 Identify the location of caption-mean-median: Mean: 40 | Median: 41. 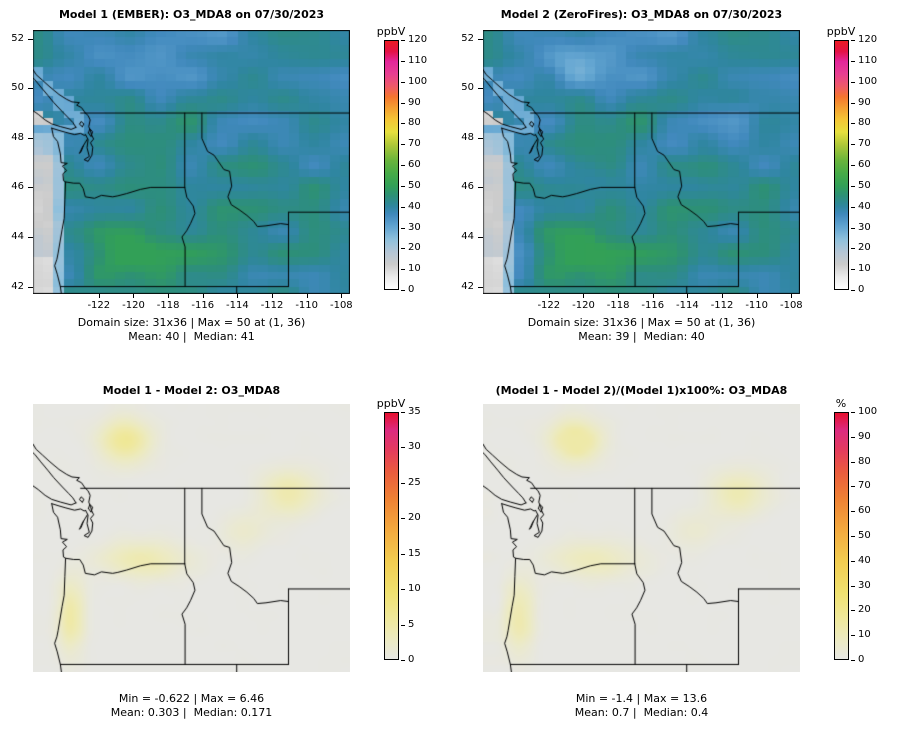
(191, 336).